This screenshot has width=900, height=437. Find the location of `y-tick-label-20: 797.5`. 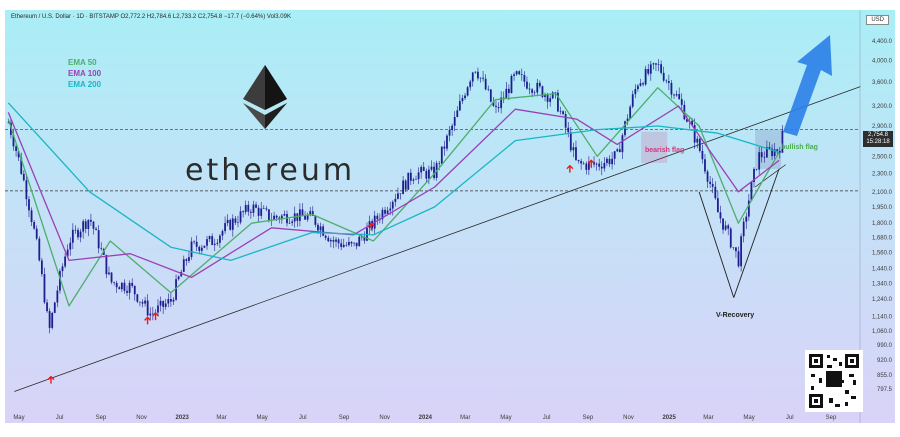

y-tick-label-20: 797.5 is located at coordinates (885, 390).